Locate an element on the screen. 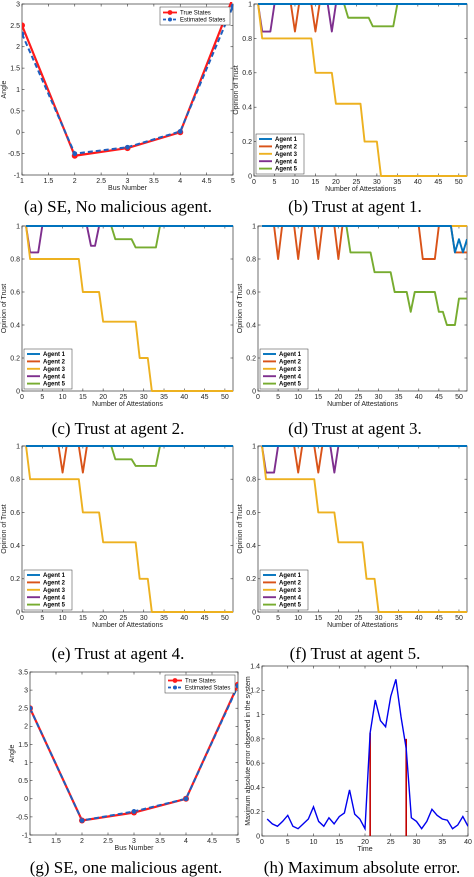 The height and width of the screenshot is (877, 474). y-axis-label: Angle is located at coordinates (12, 753).